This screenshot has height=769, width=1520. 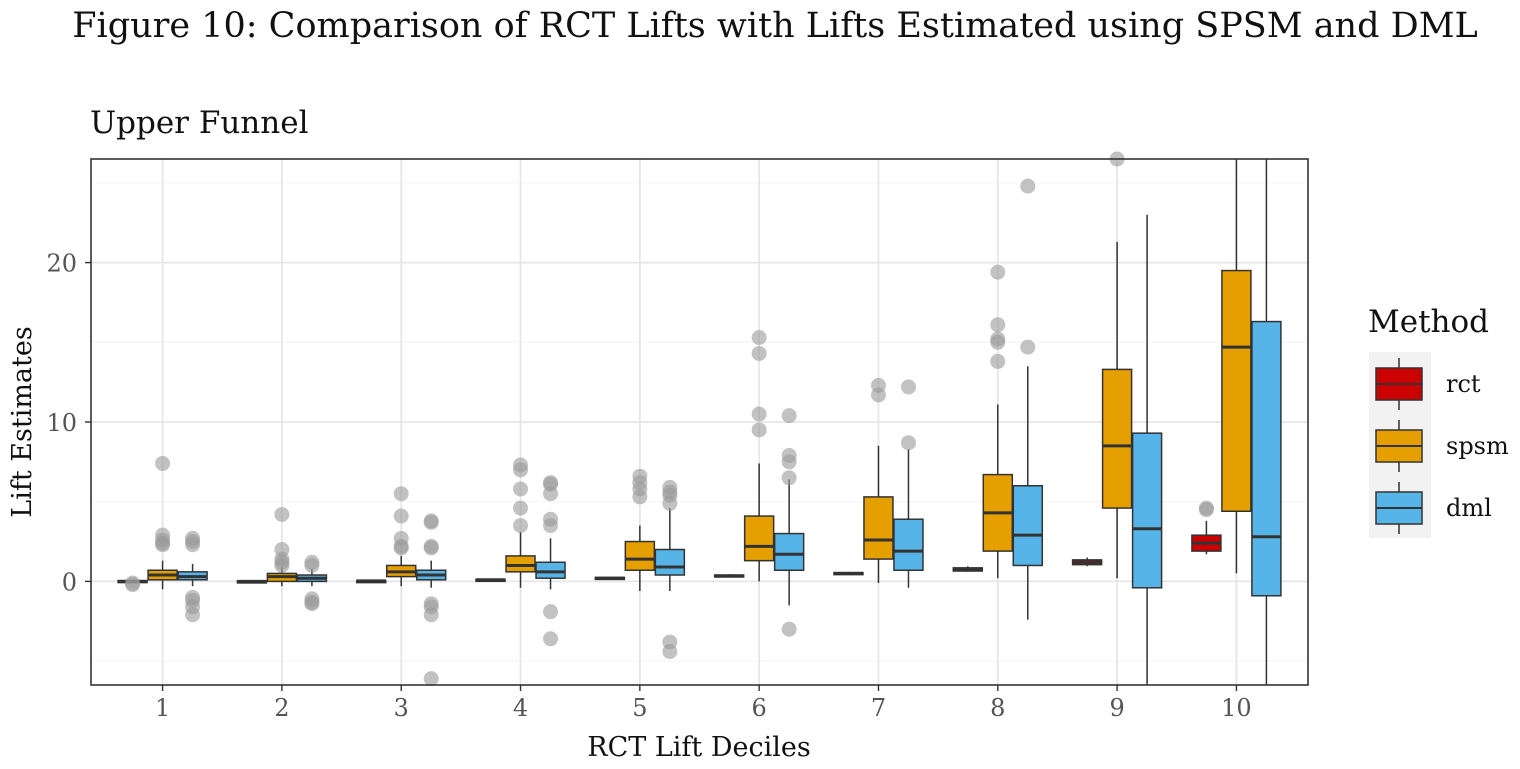 What do you see at coordinates (997, 708) in the screenshot?
I see `x-tick-label: 8` at bounding box center [997, 708].